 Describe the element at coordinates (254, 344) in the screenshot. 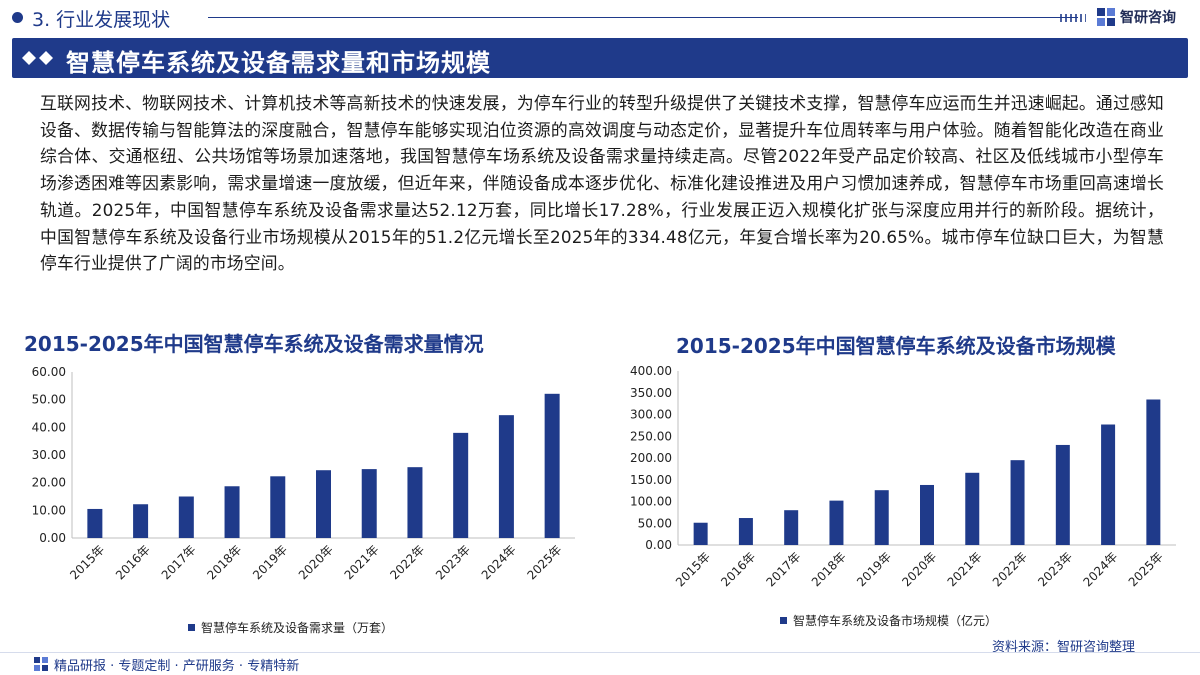

I see `left-chart-title: 2015-2025年中国智慧停车系统及设备需求量情况` at that location.